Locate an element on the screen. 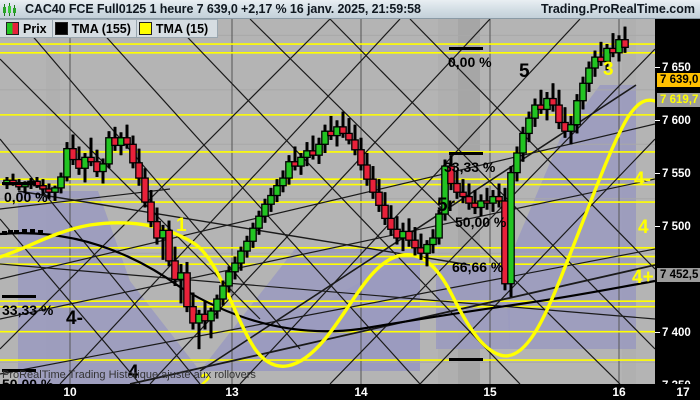  tma155-swatch-icon is located at coordinates (61, 28).